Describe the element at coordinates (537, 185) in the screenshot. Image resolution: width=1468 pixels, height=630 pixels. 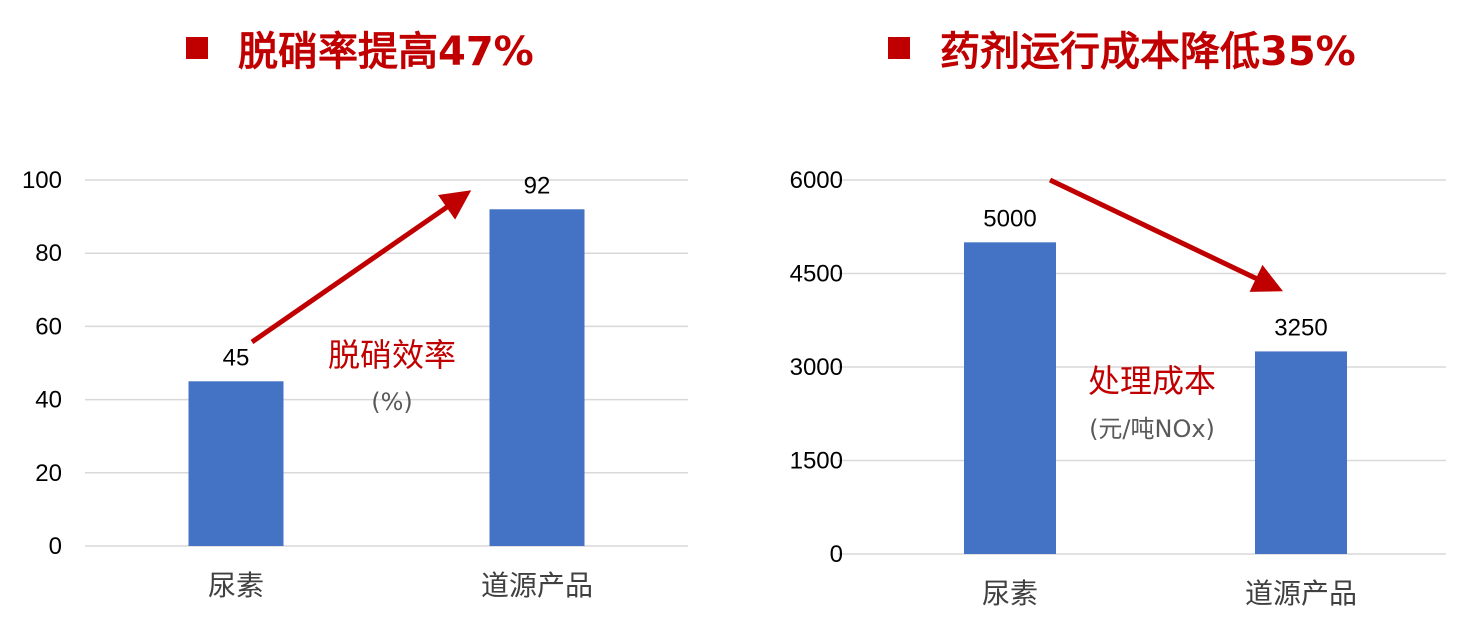
I see `data-label: 92` at that location.